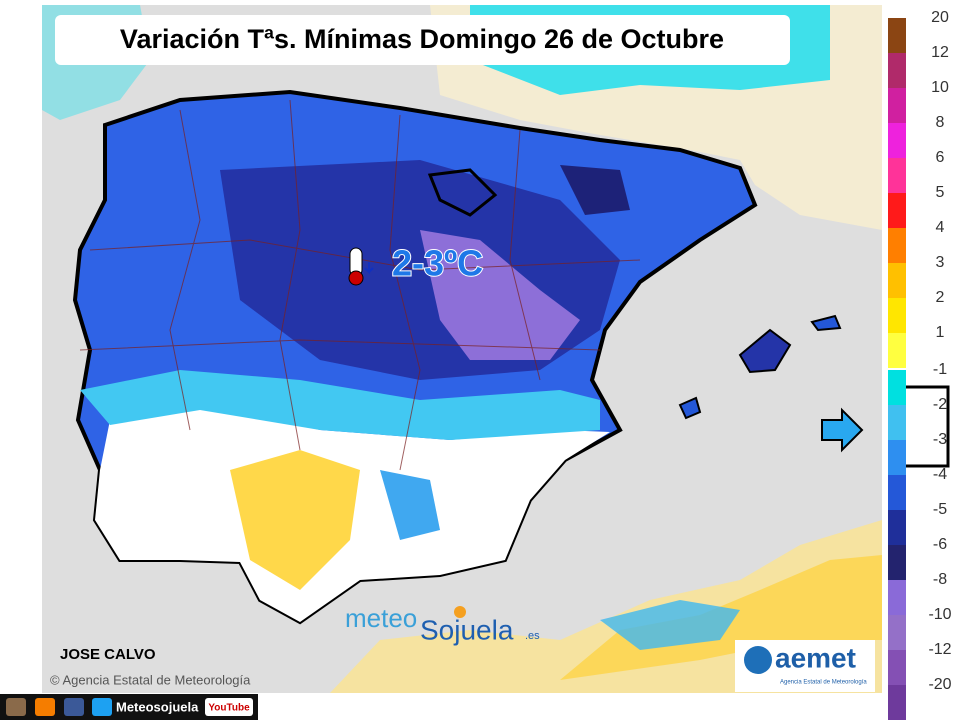 The height and width of the screenshot is (720, 960). I want to click on dark-patch, so click(595, 190).